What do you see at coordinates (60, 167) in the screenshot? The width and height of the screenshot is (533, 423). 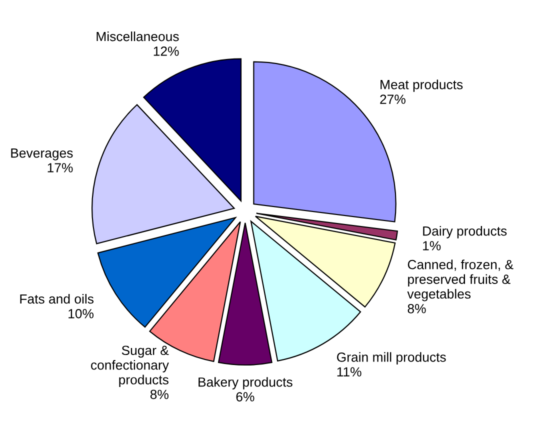 I see `data-label: 17%` at bounding box center [60, 167].